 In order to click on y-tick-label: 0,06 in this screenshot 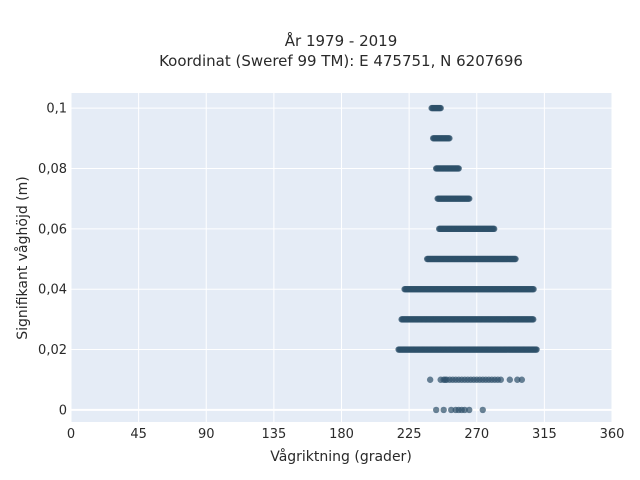, I will do `click(52, 229)`.